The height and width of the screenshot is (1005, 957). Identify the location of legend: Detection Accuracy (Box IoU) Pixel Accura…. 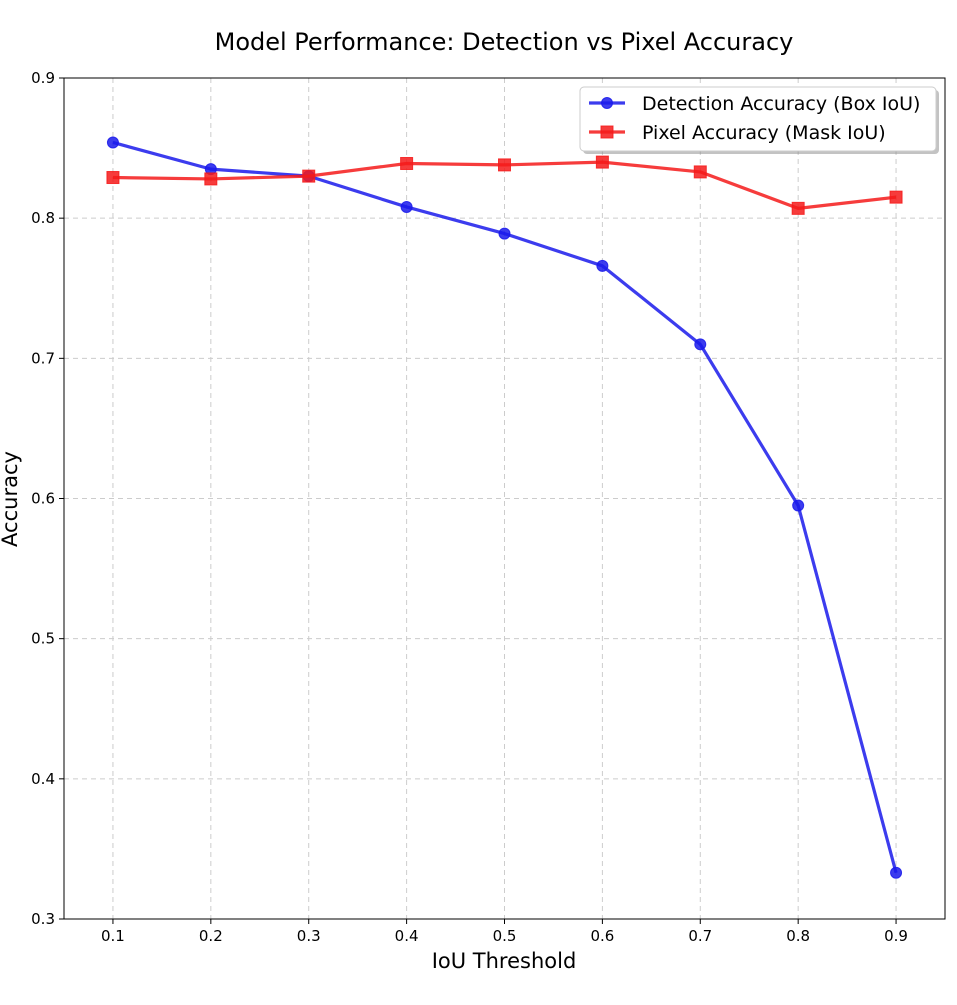
(759, 120).